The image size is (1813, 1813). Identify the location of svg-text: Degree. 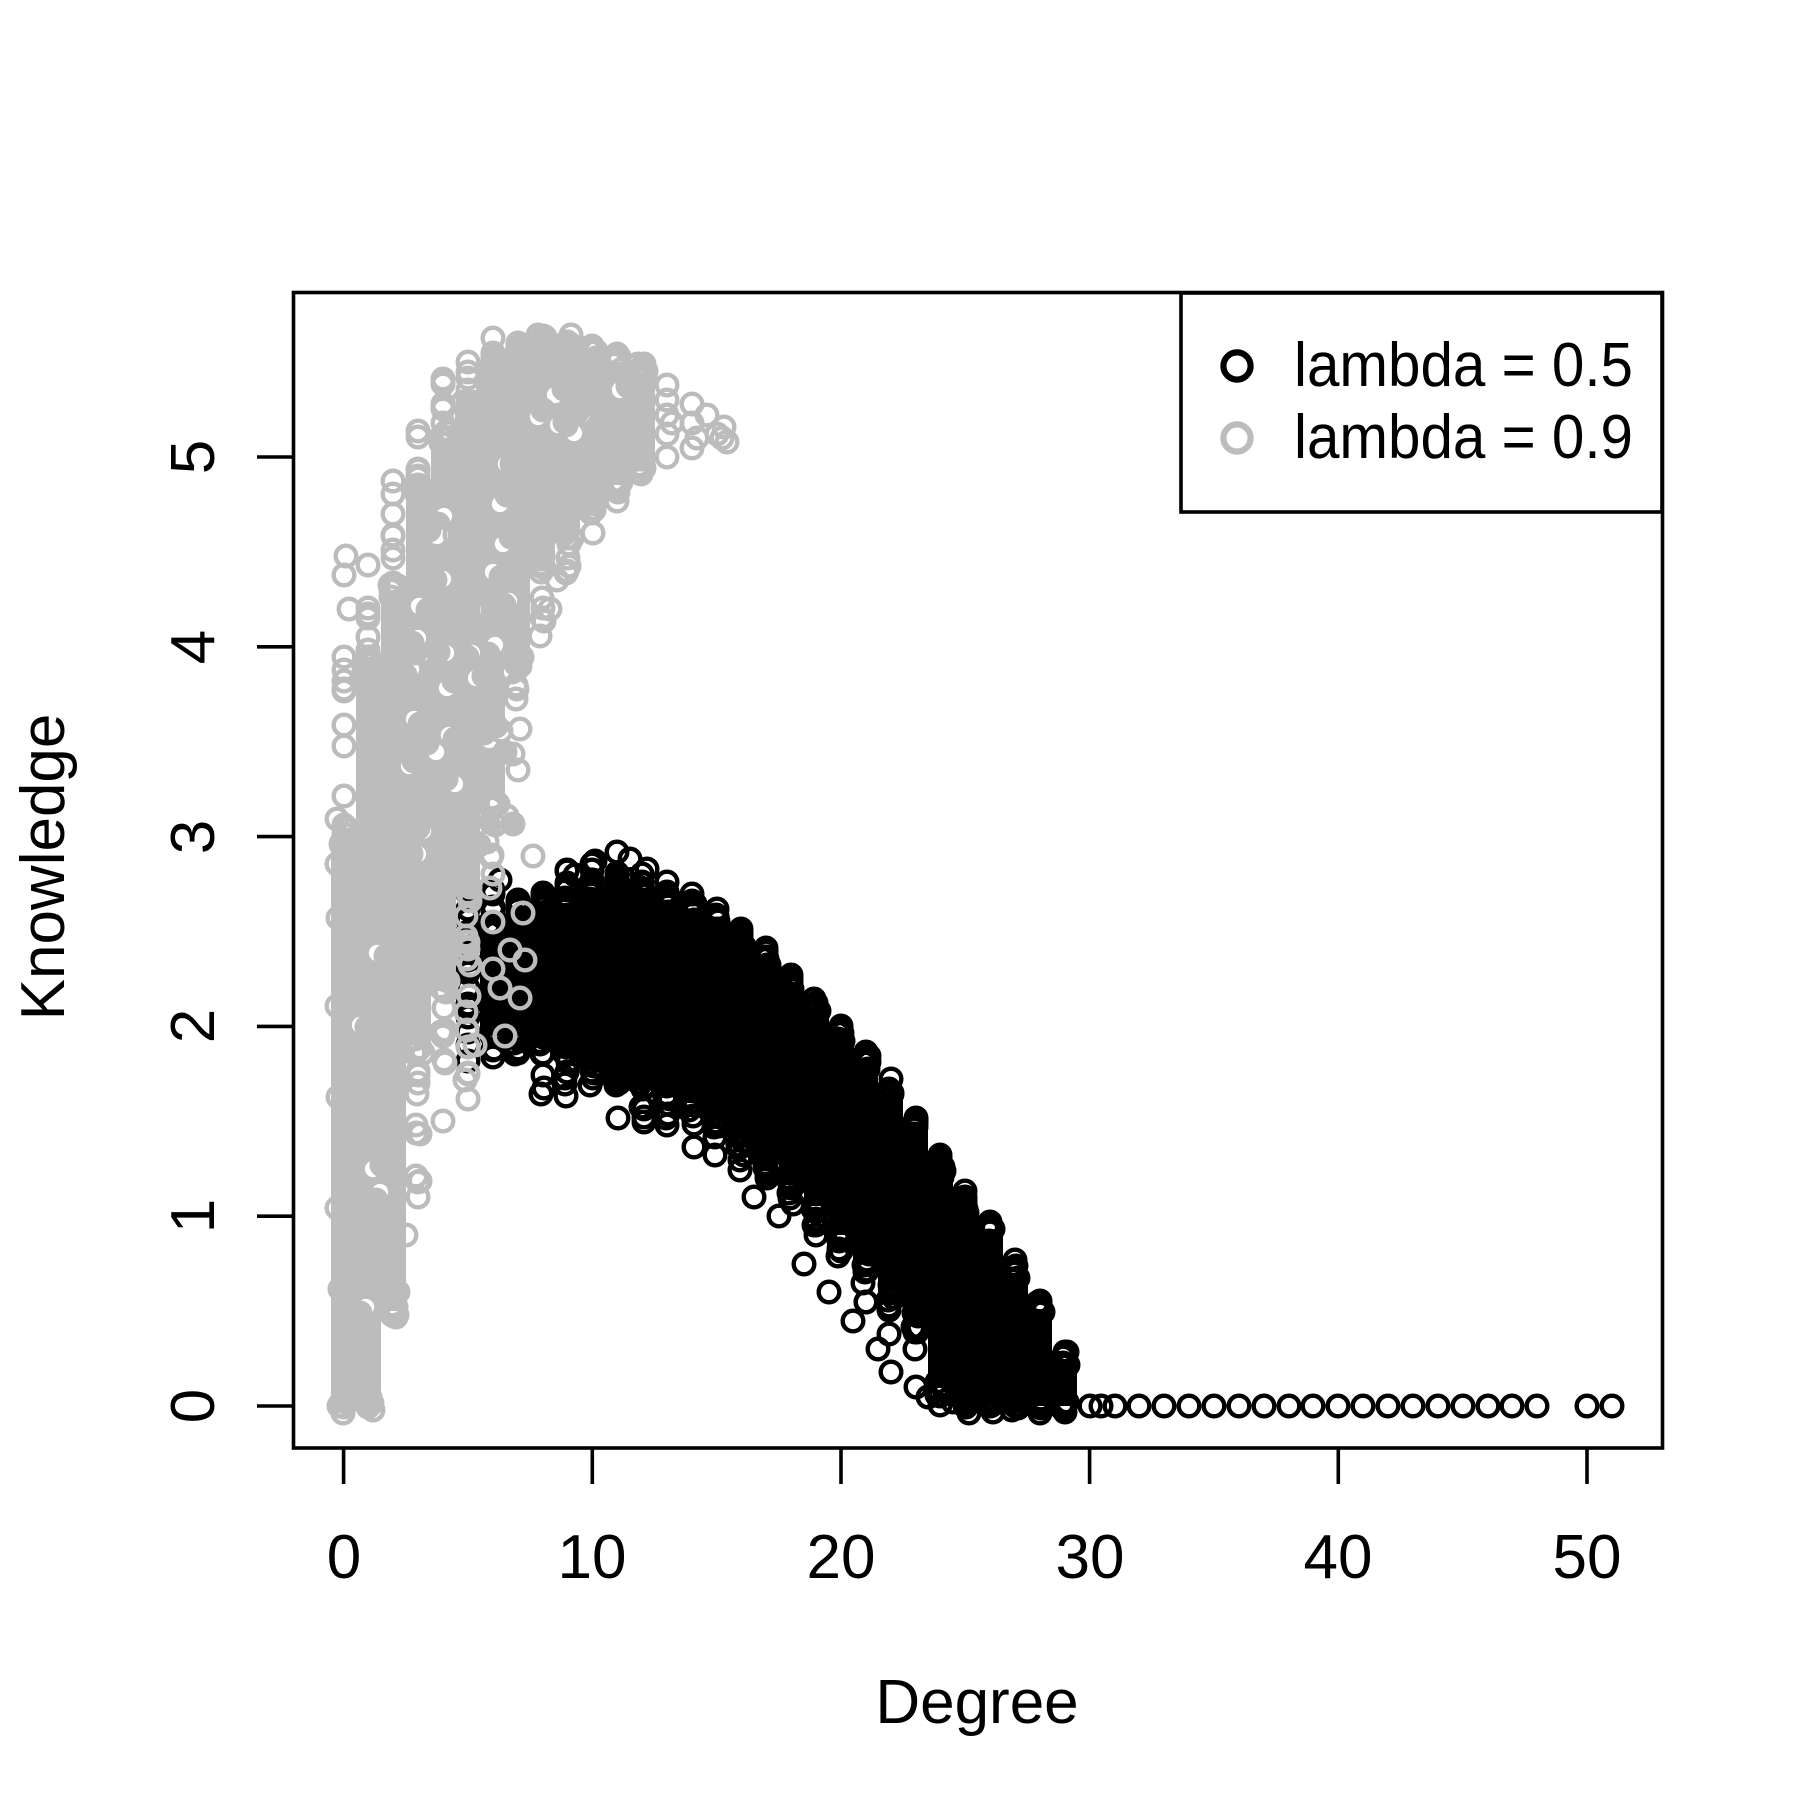
(976, 1702).